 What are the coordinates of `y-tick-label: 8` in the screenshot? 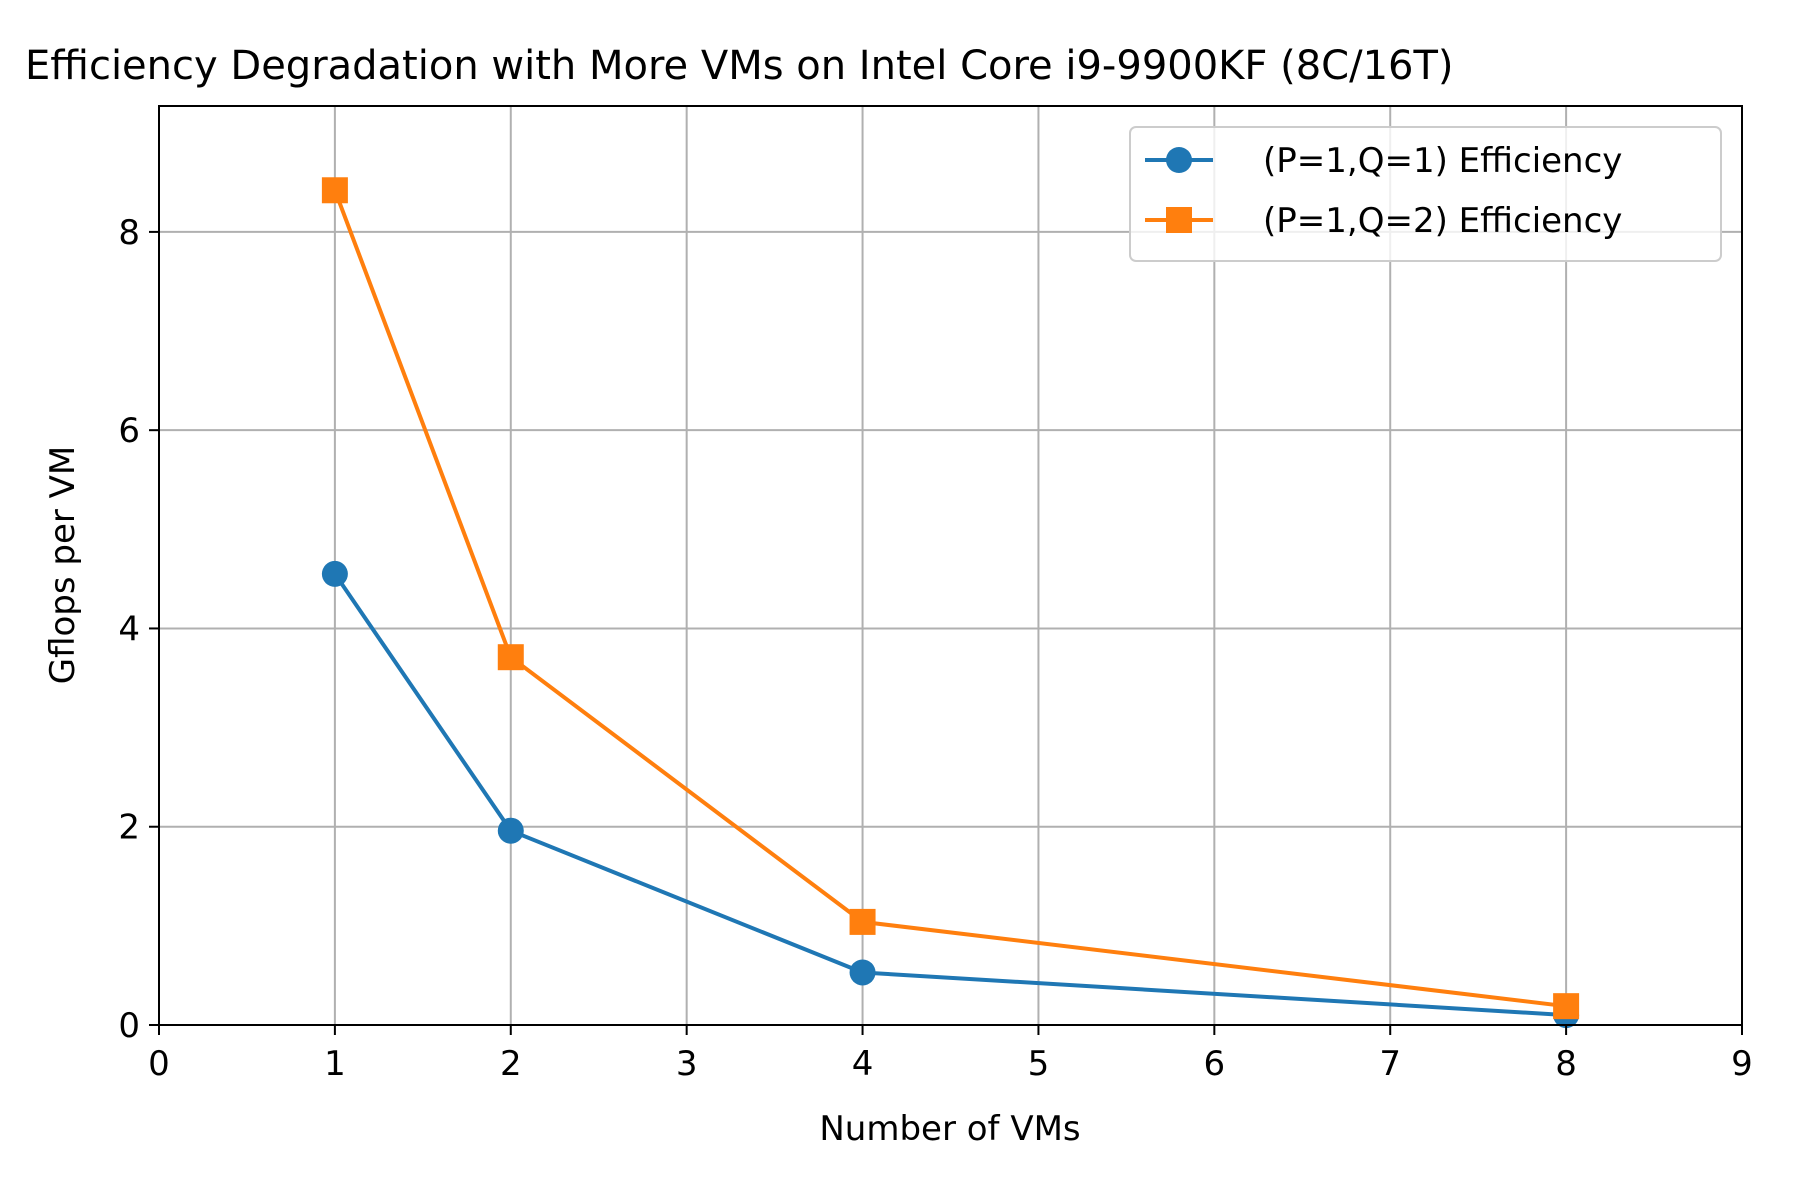 It's located at (129, 233).